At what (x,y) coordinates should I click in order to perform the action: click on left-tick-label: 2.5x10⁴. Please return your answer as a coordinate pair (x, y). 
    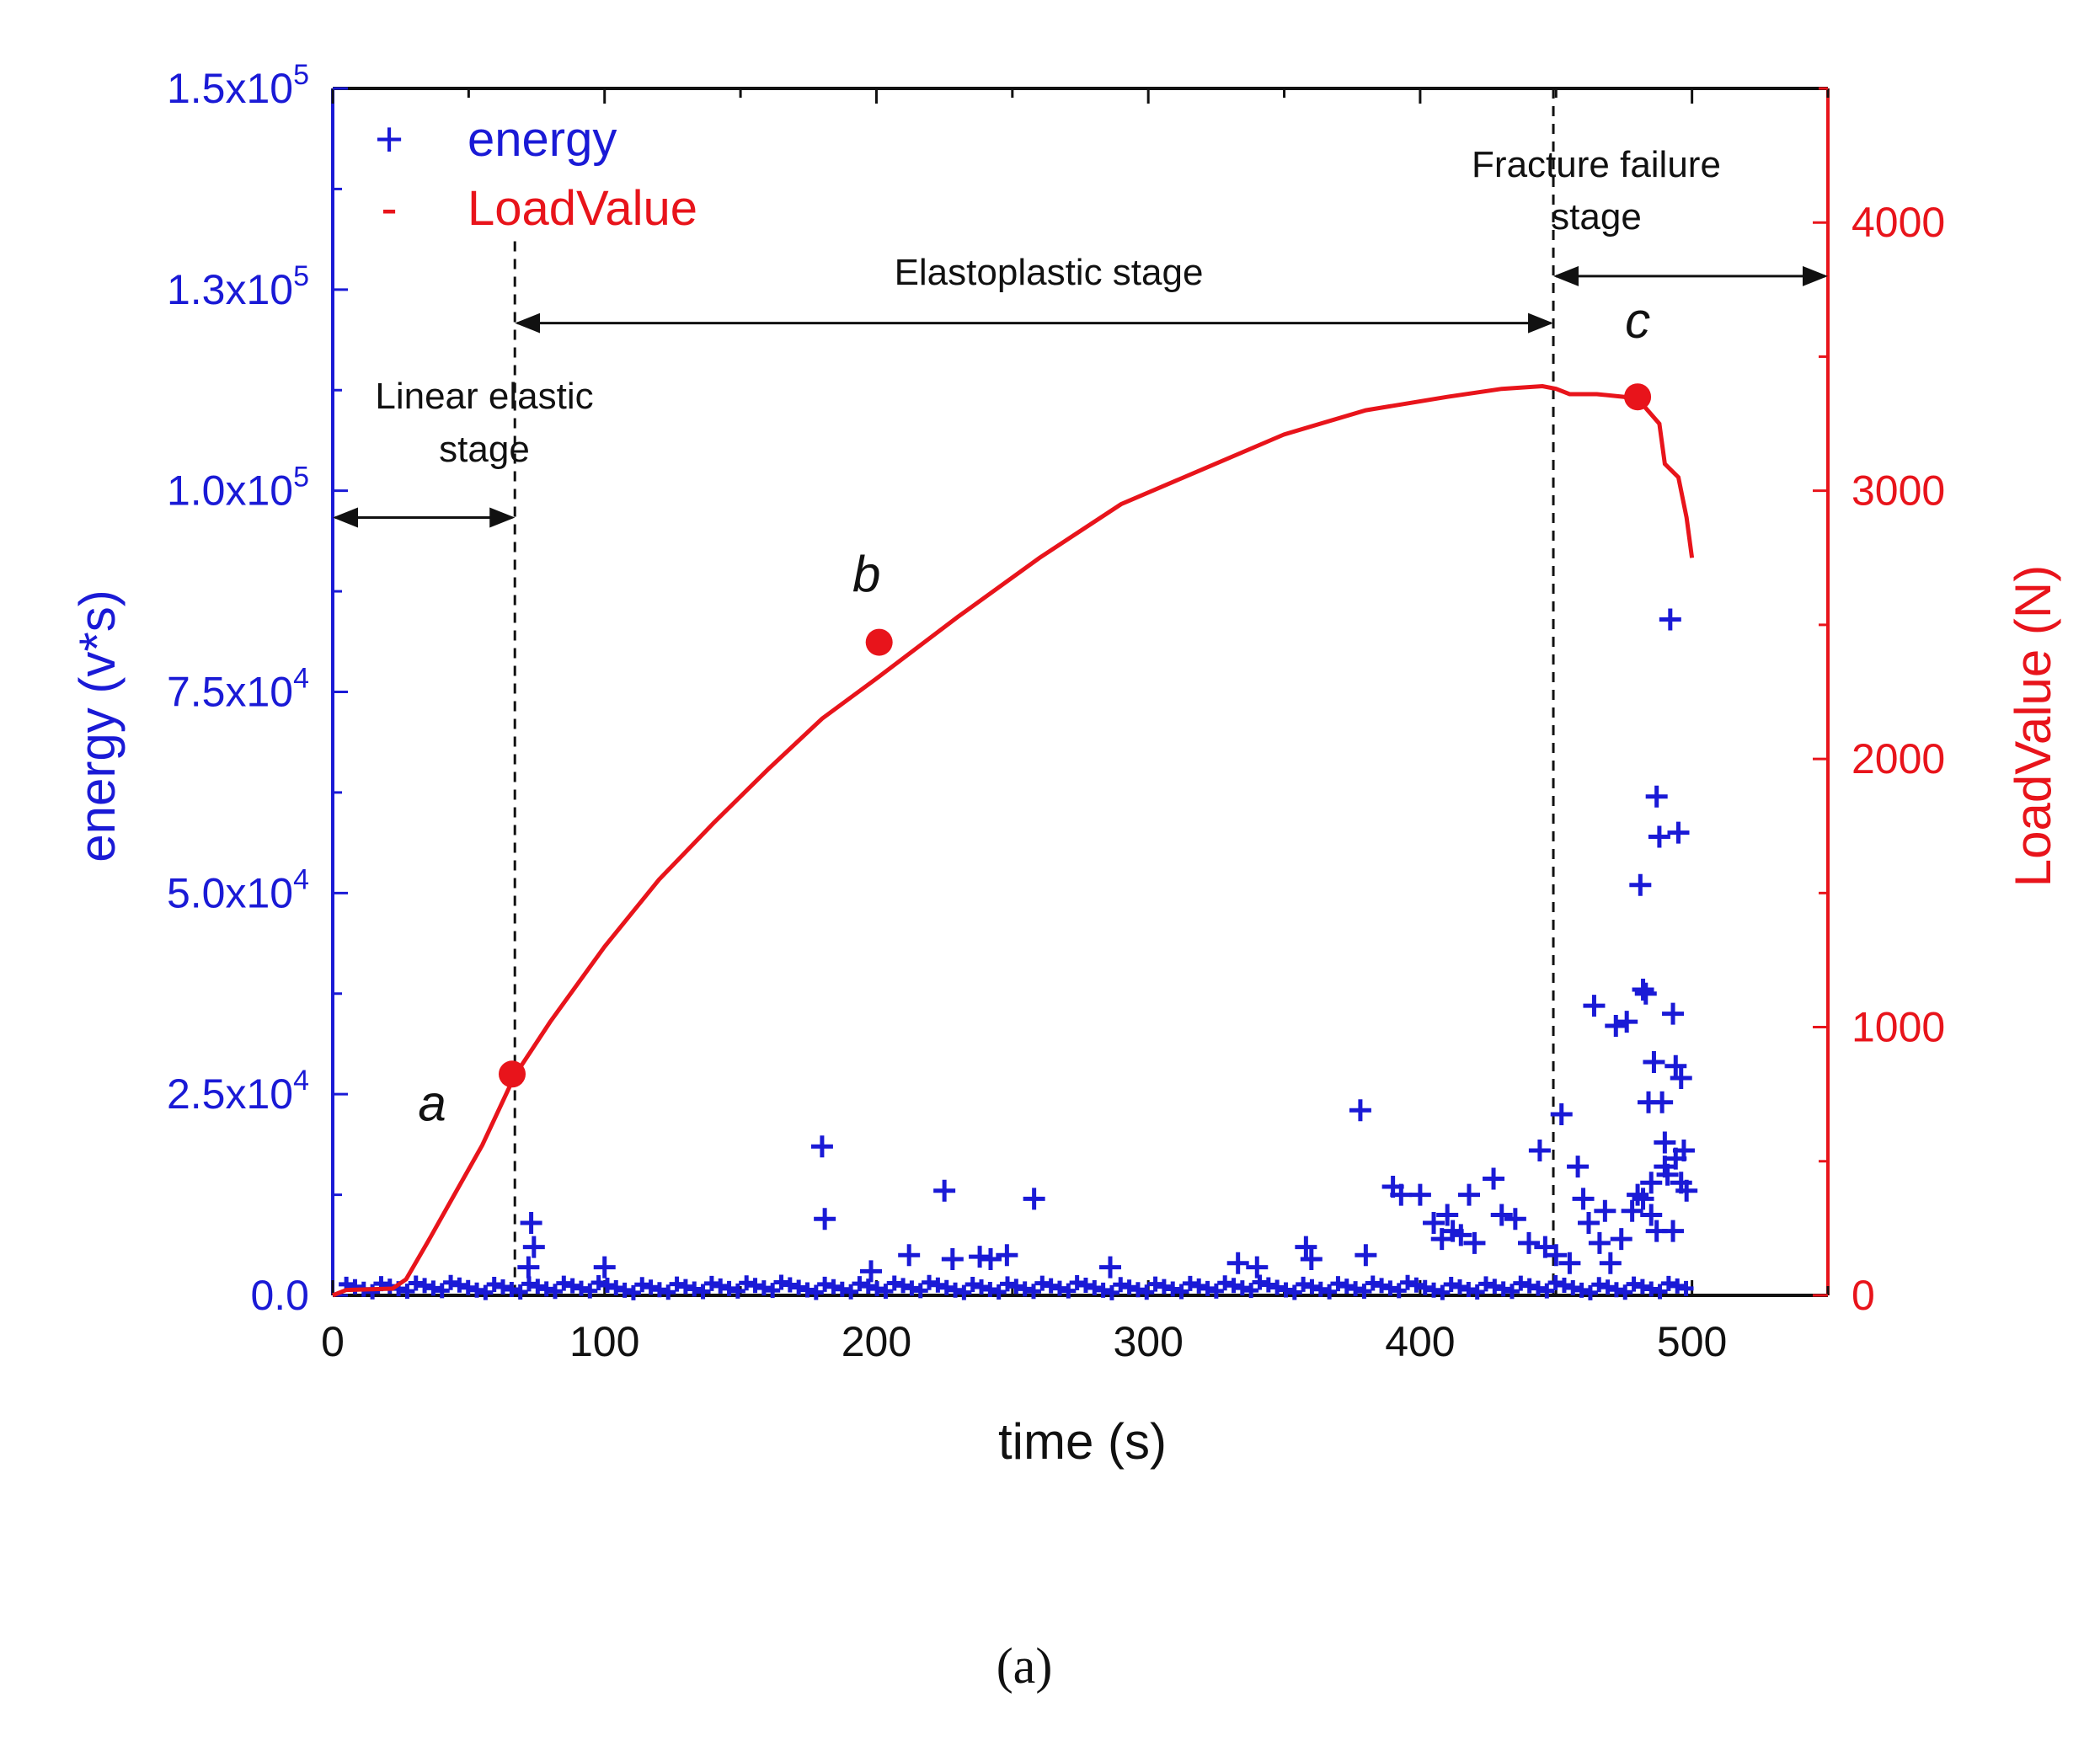
    Looking at the image, I should click on (238, 1091).